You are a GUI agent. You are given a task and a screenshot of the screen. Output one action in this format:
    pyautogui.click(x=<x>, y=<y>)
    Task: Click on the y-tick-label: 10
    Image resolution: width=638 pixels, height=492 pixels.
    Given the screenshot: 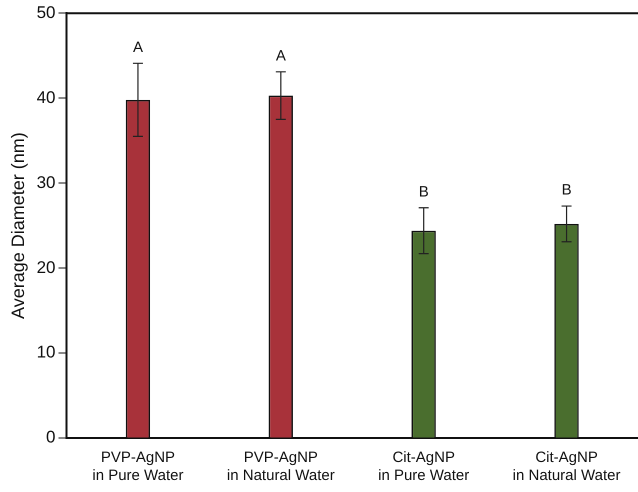 What is the action you would take?
    pyautogui.click(x=46, y=352)
    